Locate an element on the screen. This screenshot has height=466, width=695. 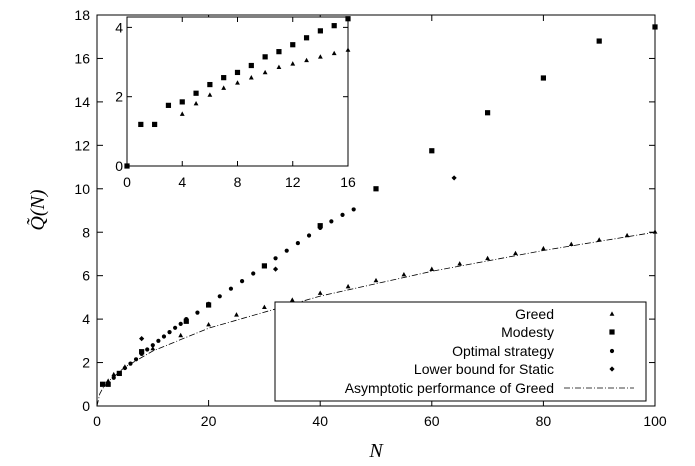
y-tick-label: 18 is located at coordinates (82, 15).